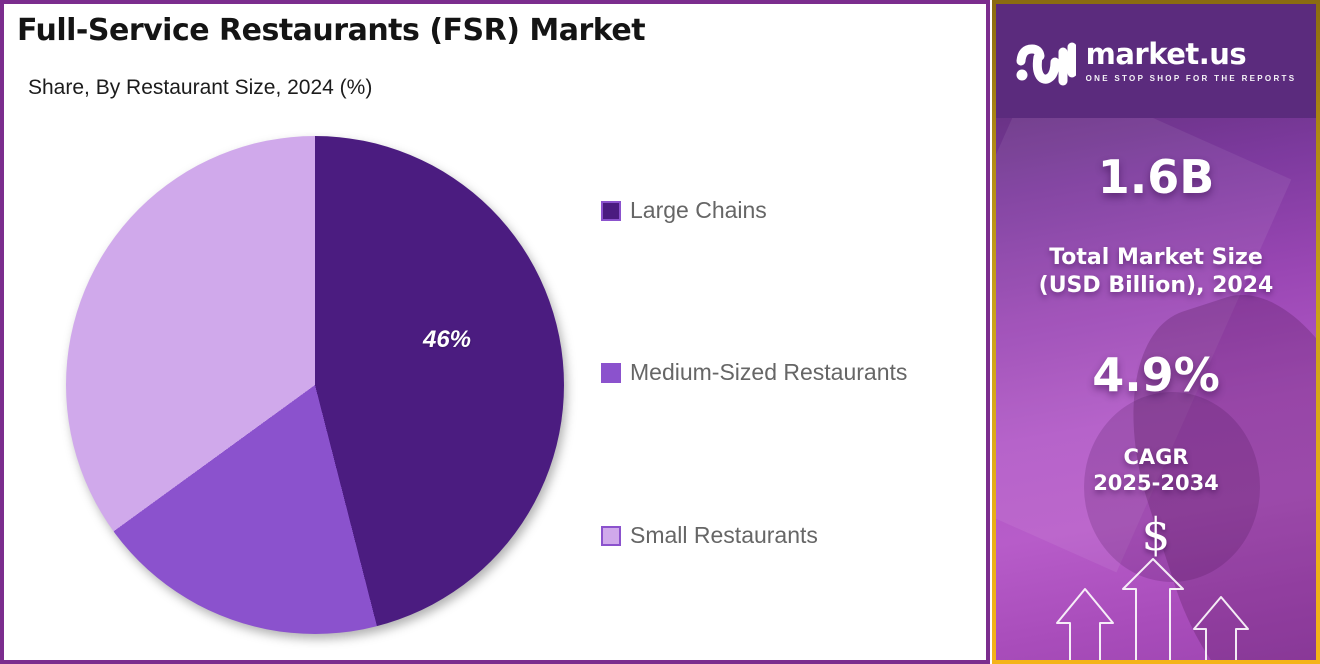  Describe the element at coordinates (1156, 257) in the screenshot. I see `market-size-label-line1: Total Market Size` at that location.